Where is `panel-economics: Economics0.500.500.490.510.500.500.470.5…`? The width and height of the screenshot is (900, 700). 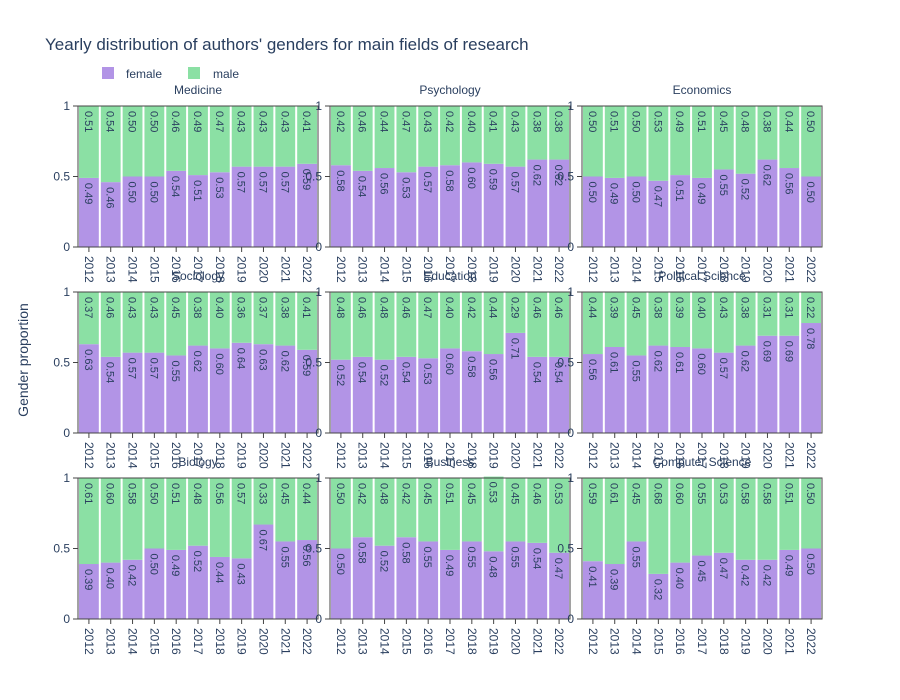 panel-economics: Economics0.500.500.490.510.500.500.470.5… is located at coordinates (690, 183).